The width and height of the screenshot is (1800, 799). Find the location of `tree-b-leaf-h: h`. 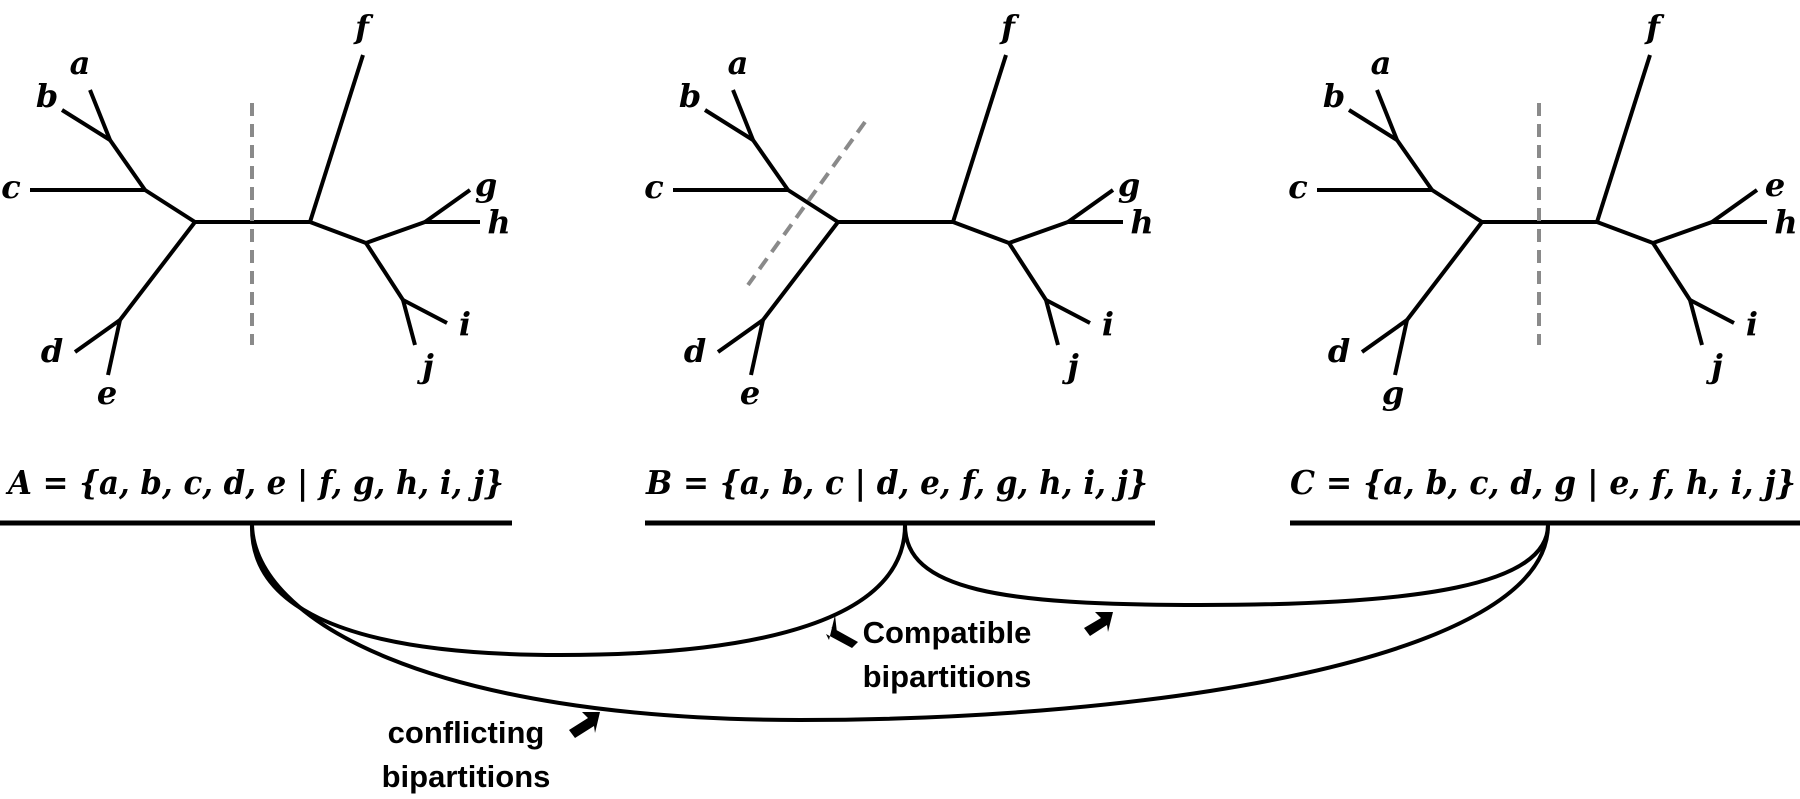

tree-b-leaf-h: h is located at coordinates (1141, 222).